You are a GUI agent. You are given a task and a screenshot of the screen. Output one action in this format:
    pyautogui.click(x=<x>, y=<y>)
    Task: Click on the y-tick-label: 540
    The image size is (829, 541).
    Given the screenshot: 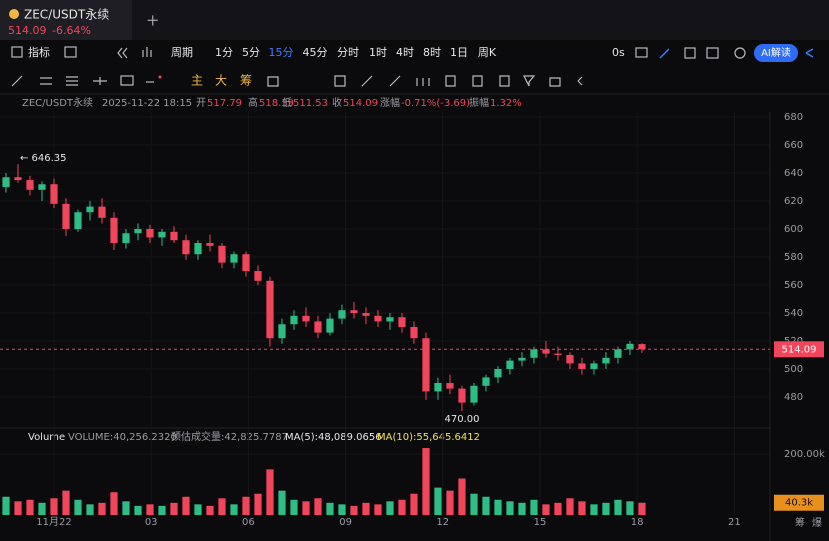 What is the action you would take?
    pyautogui.click(x=793, y=313)
    